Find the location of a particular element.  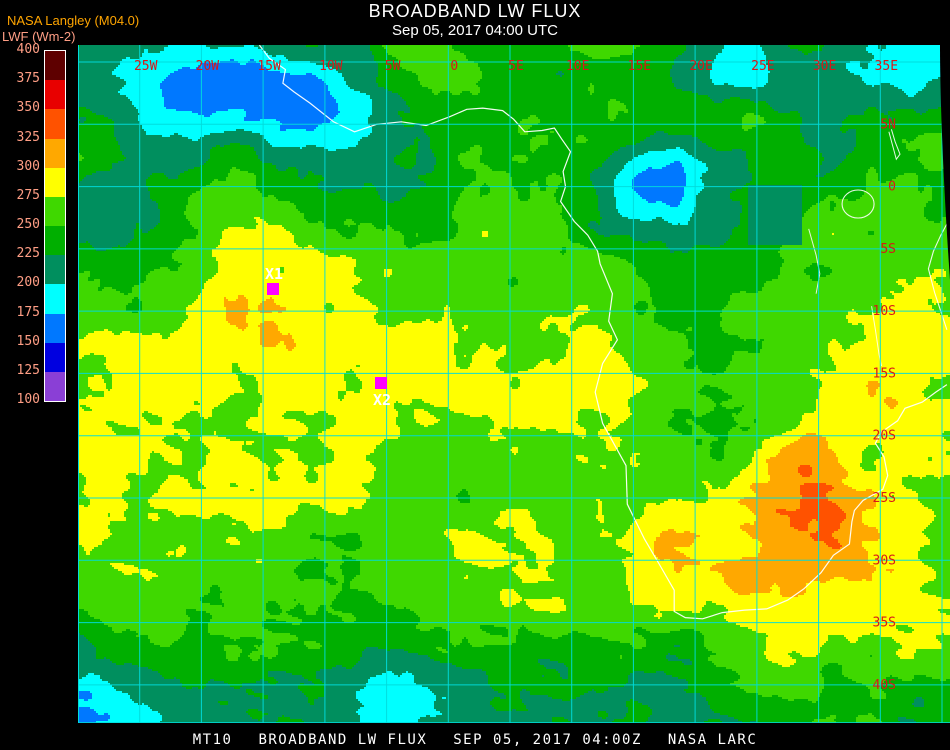

colorbar-tick: 250 is located at coordinates (28, 224).